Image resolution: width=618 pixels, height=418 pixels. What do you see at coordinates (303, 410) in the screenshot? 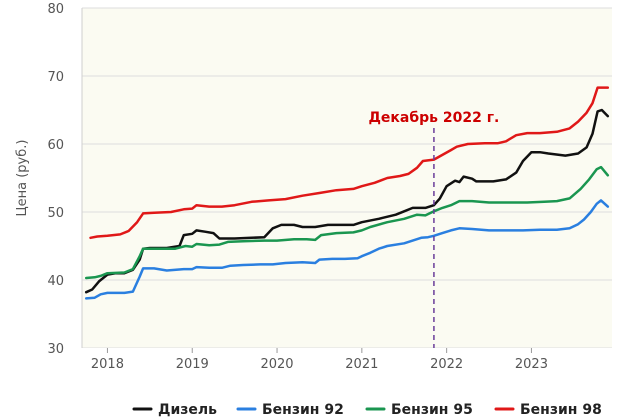
I see `legend-label: Бензин 92` at bounding box center [303, 410].